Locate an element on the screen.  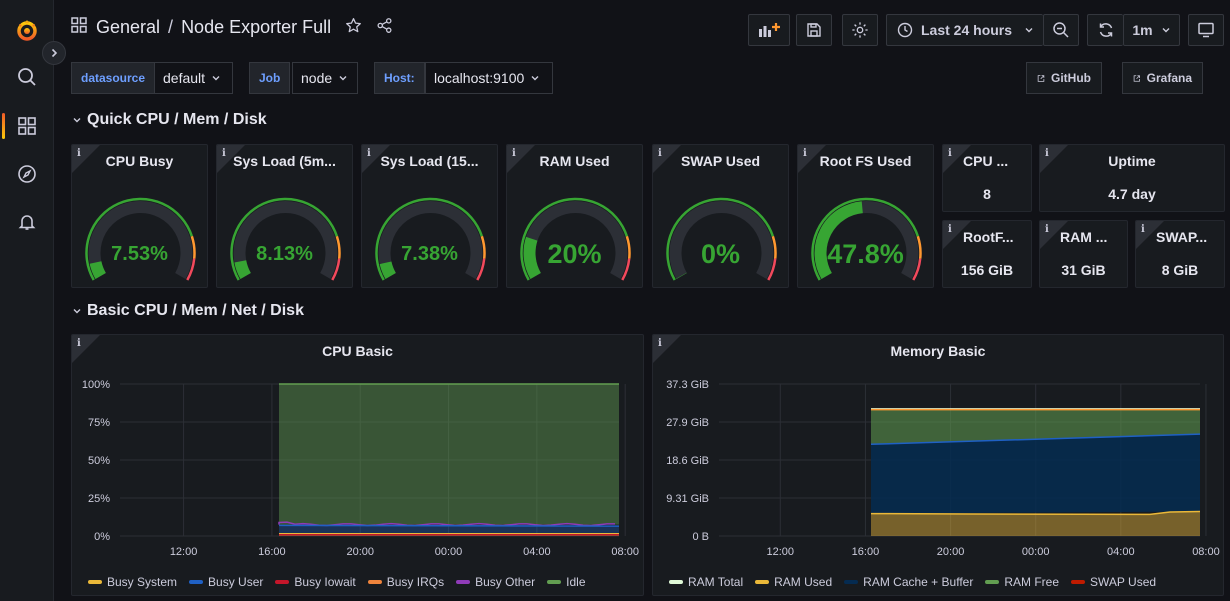
datasource-variable-select: default is located at coordinates (193, 78).